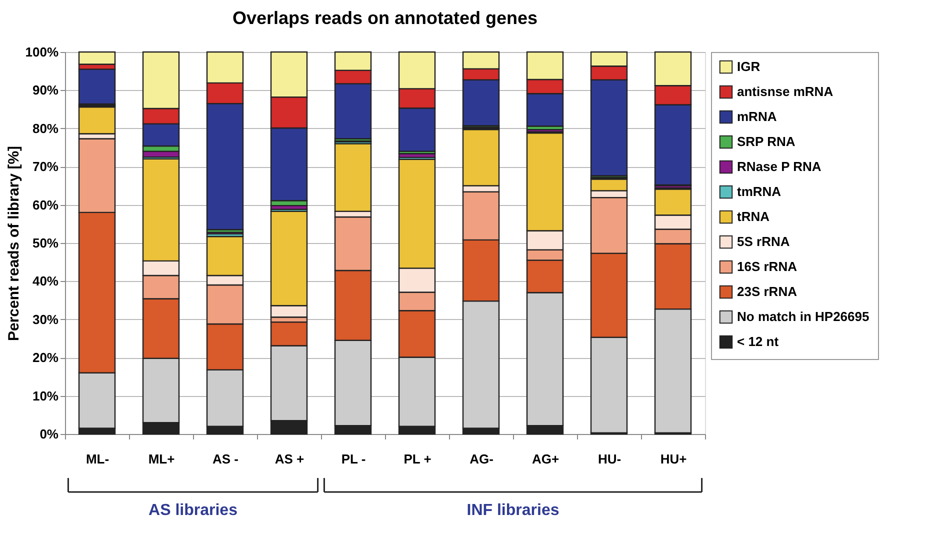 The height and width of the screenshot is (550, 936). What do you see at coordinates (767, 291) in the screenshot?
I see `legend-label: 23S rRNA` at bounding box center [767, 291].